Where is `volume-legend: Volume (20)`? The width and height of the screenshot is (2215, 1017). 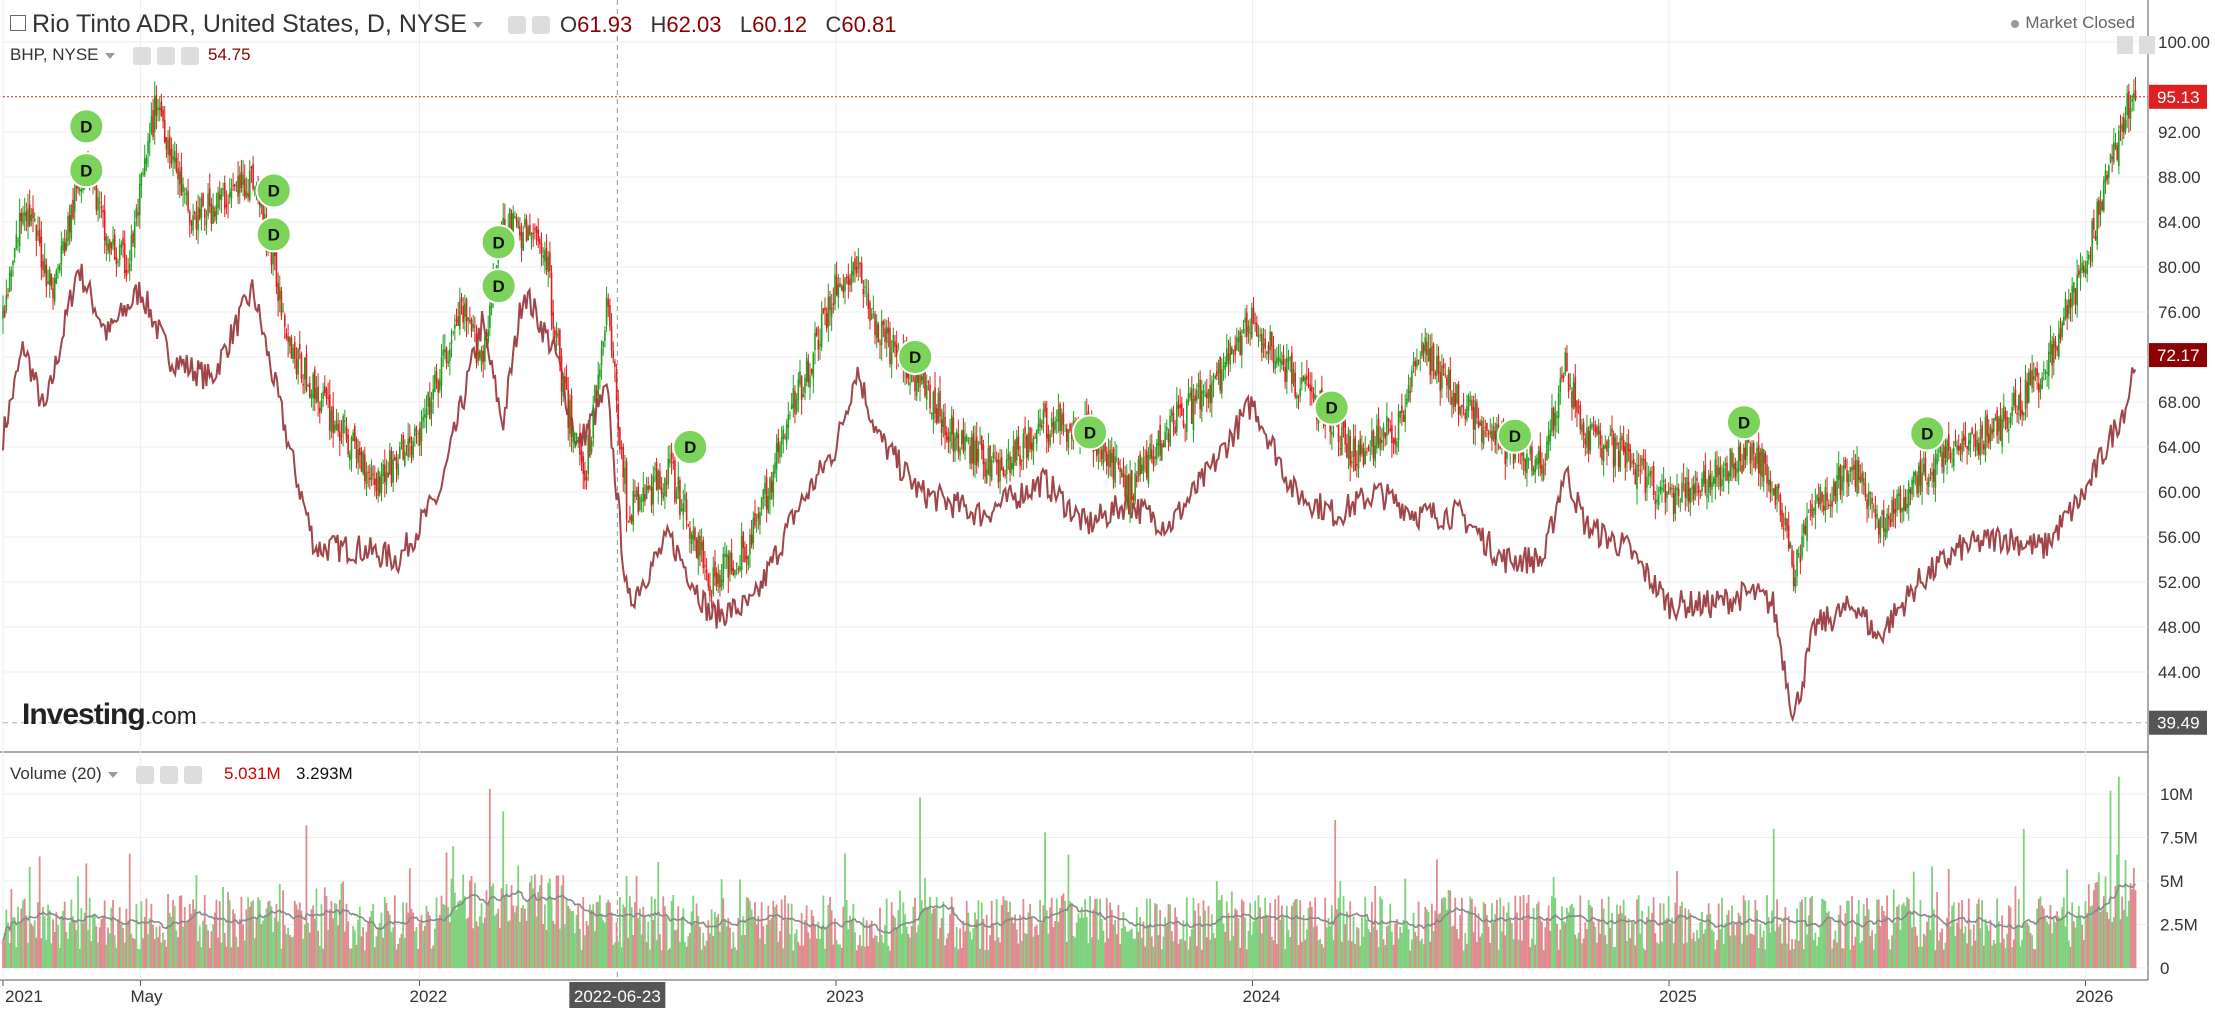 volume-legend: Volume (20) is located at coordinates (106, 774).